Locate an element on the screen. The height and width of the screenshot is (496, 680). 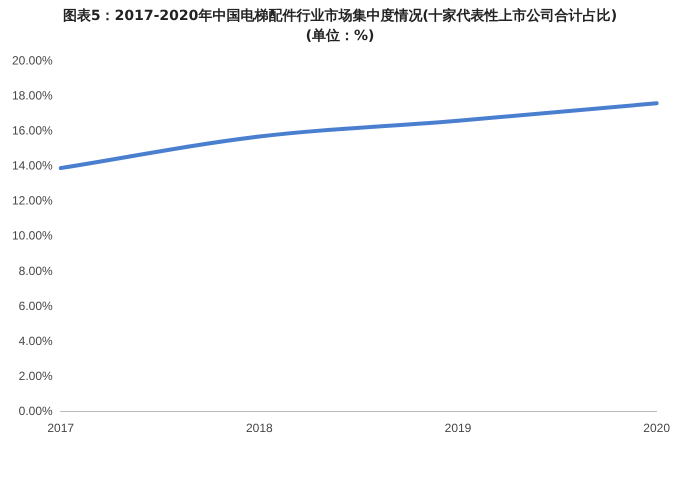
x-tick-label: 2020 is located at coordinates (656, 428).